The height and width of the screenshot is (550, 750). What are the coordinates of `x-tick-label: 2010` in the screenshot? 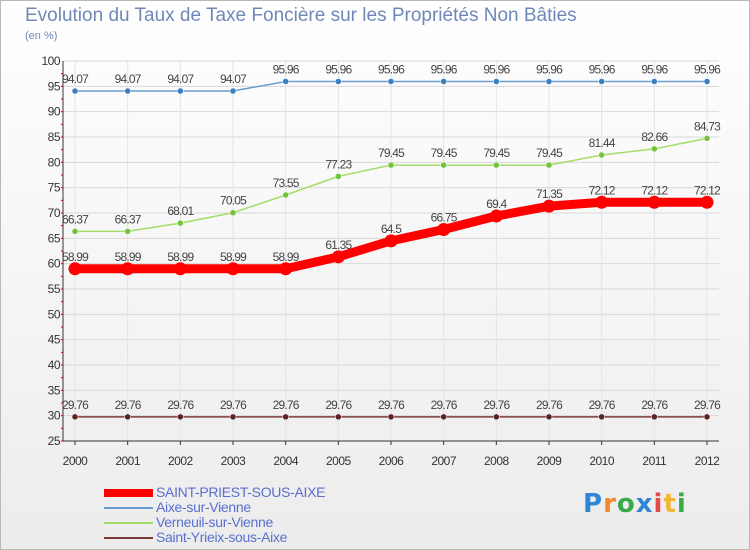 It's located at (602, 461).